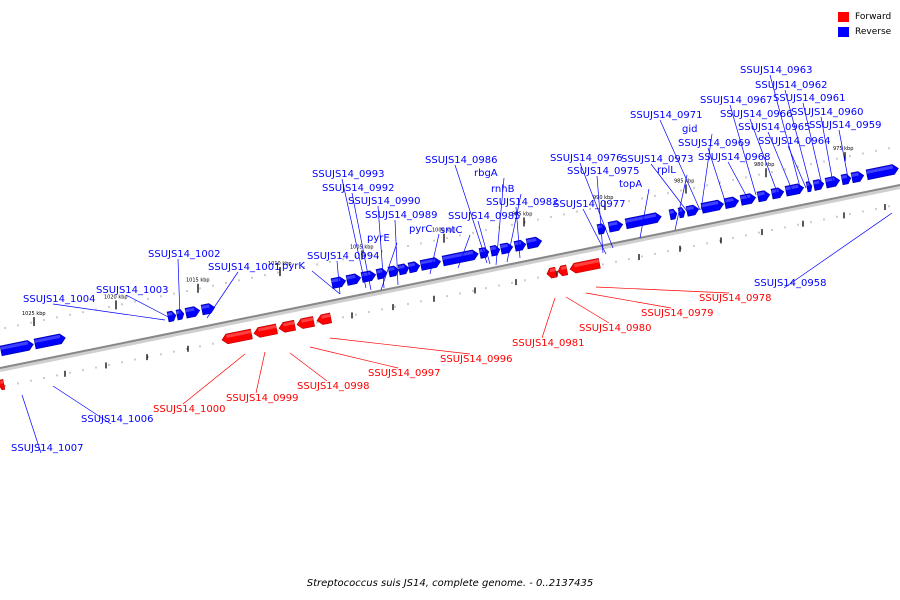  What do you see at coordinates (734, 157) in the screenshot?
I see `reverse-gene-label: SSUJS14_0968` at bounding box center [734, 157].